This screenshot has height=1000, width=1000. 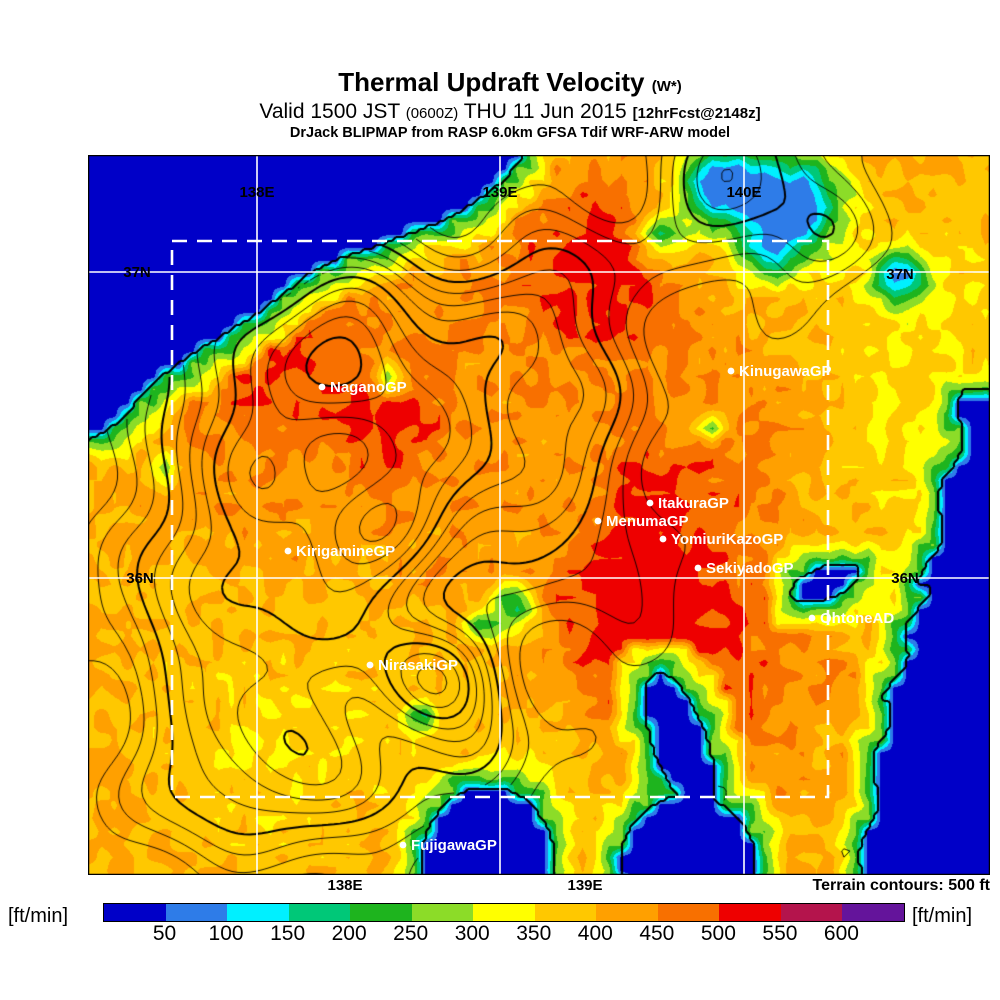 What do you see at coordinates (432, 113) in the screenshot?
I see `valid-zulu: (0600Z)` at bounding box center [432, 113].